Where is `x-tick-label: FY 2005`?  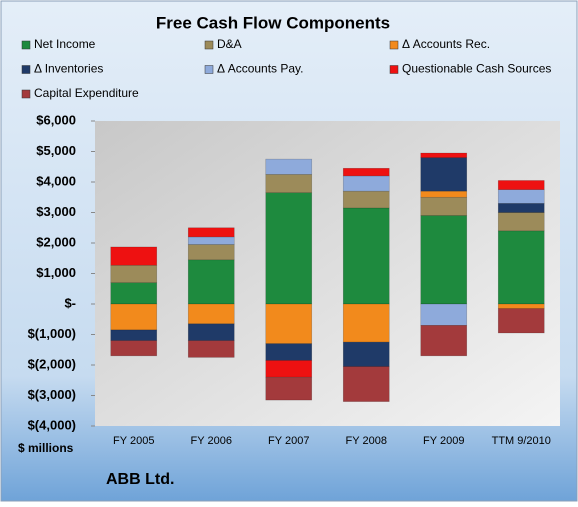
x-tick-label: FY 2005 is located at coordinates (133, 441).